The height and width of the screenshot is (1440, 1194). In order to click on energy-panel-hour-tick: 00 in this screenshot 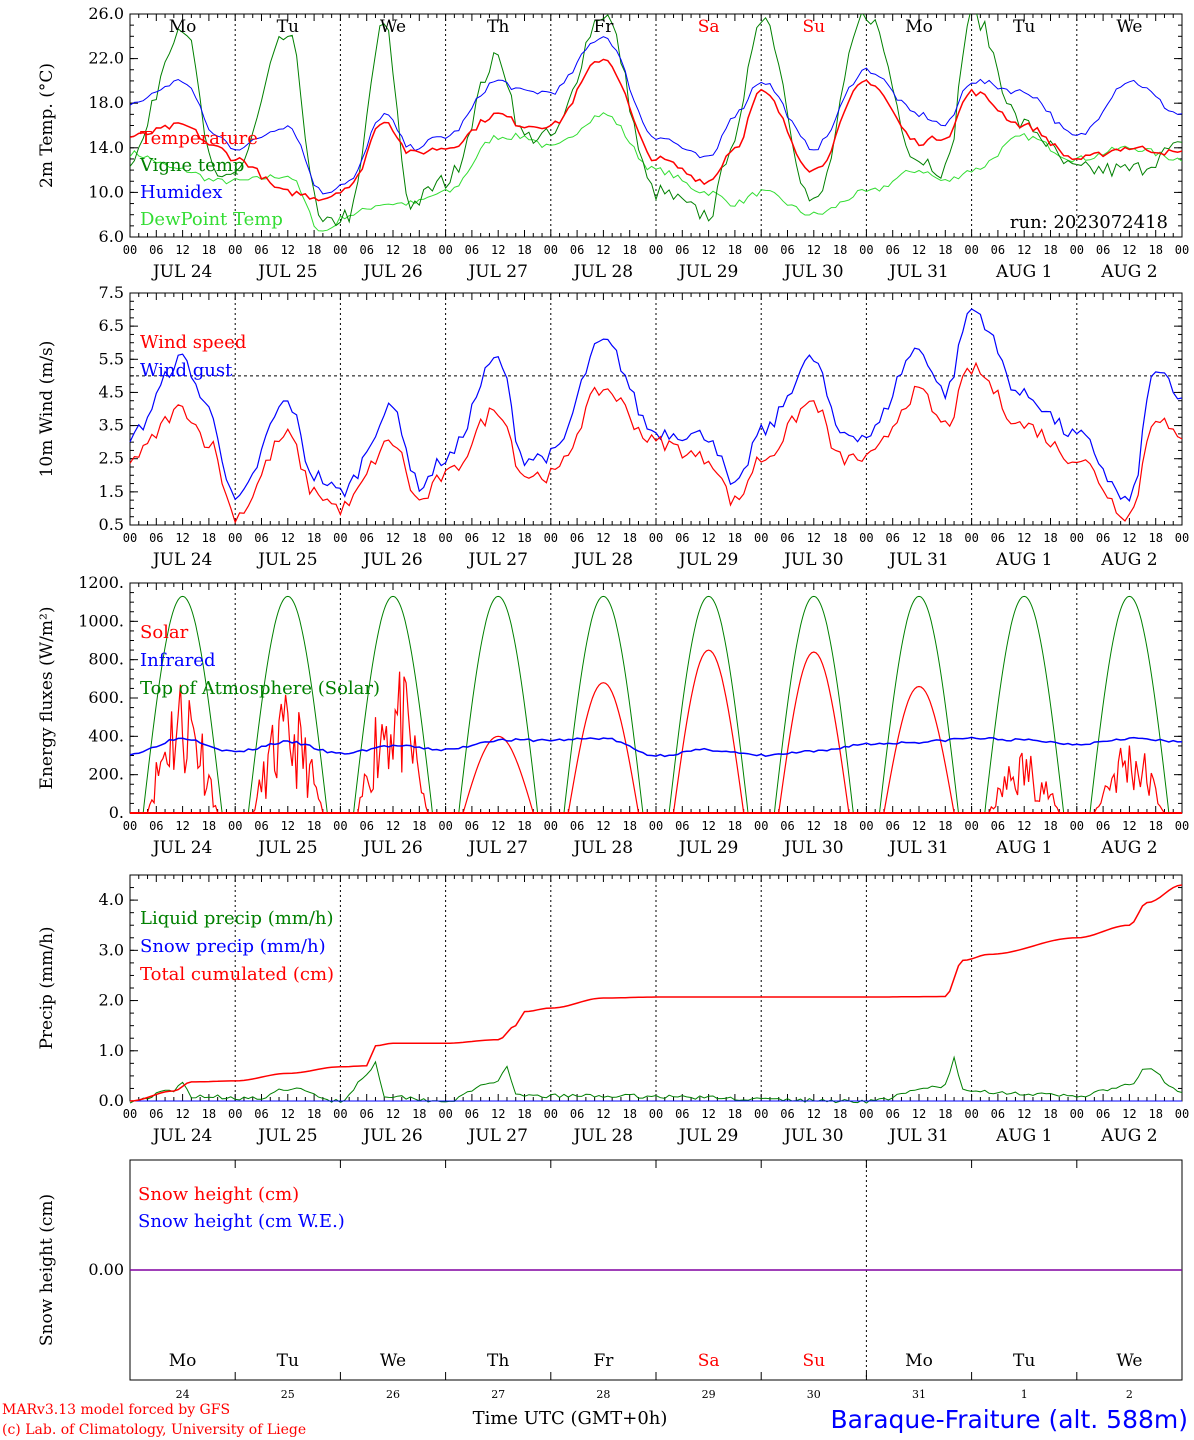, I will do `click(340, 826)`.